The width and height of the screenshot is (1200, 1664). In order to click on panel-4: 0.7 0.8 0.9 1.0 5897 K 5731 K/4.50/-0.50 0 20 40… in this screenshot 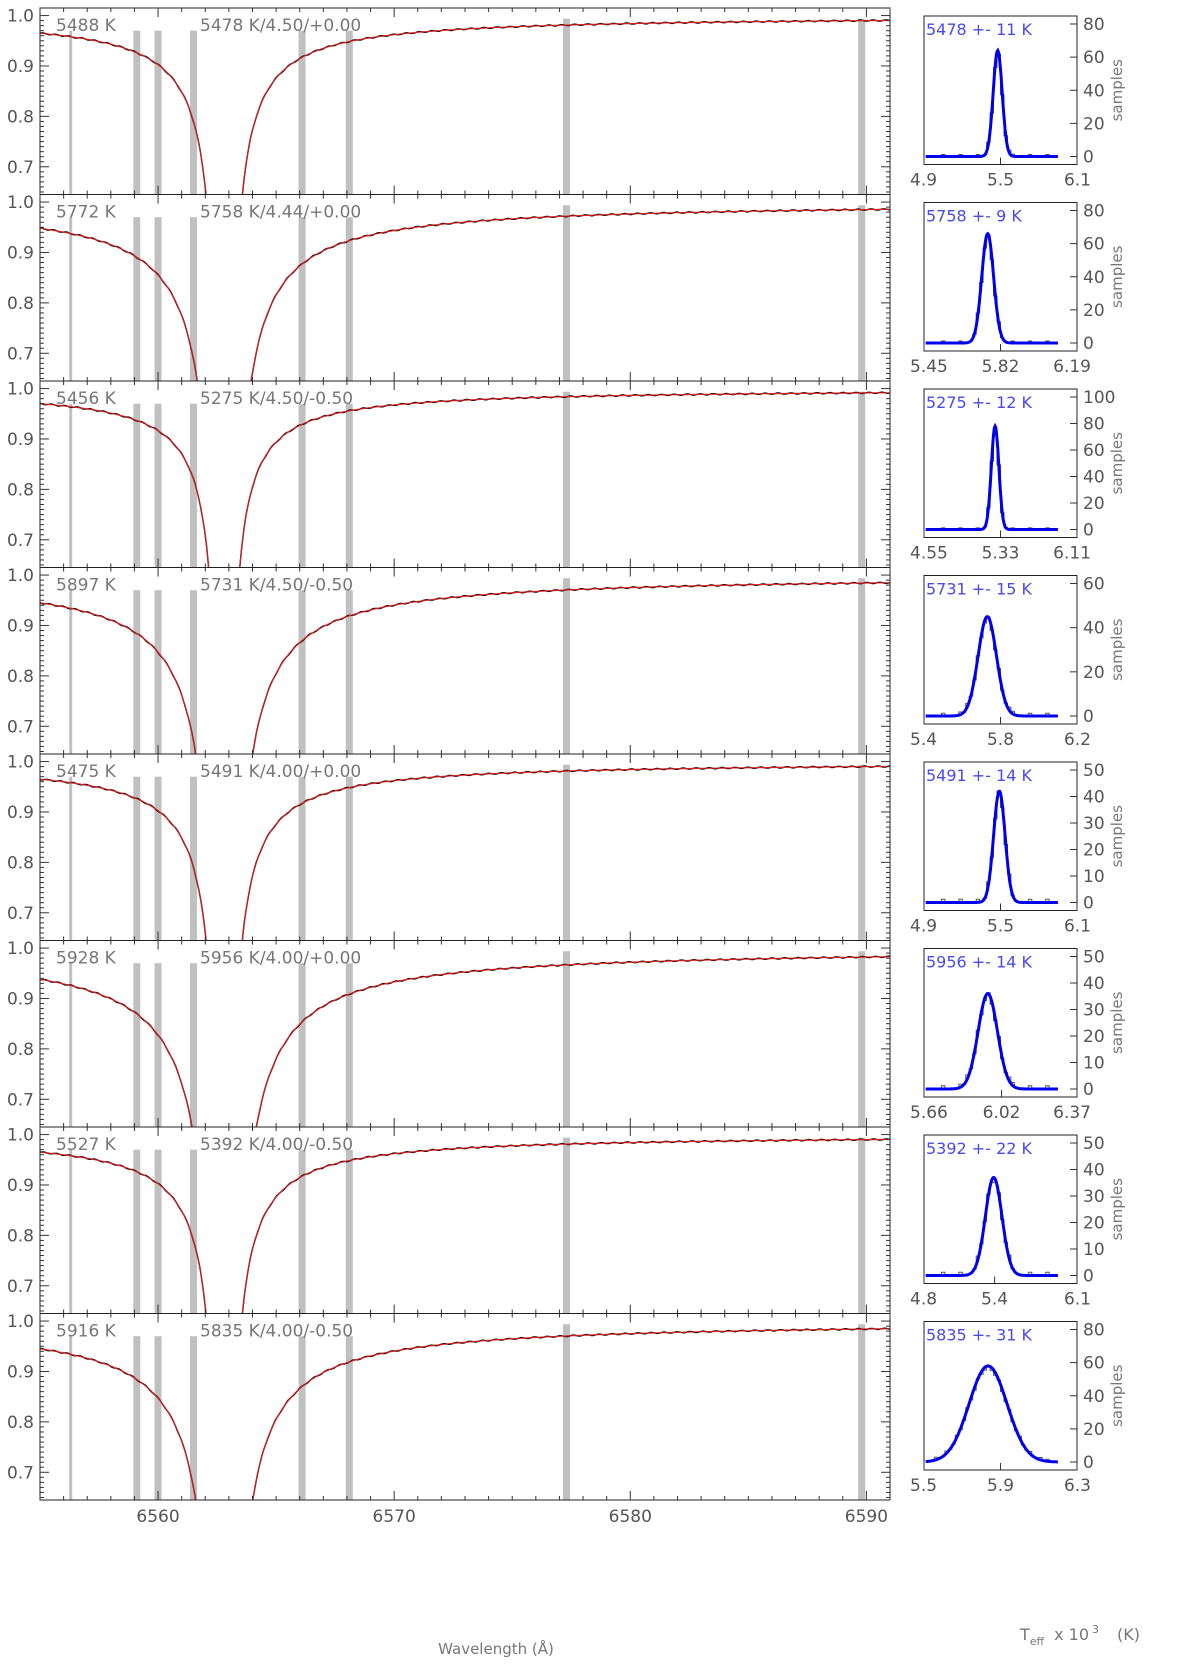, I will do `click(566, 660)`.